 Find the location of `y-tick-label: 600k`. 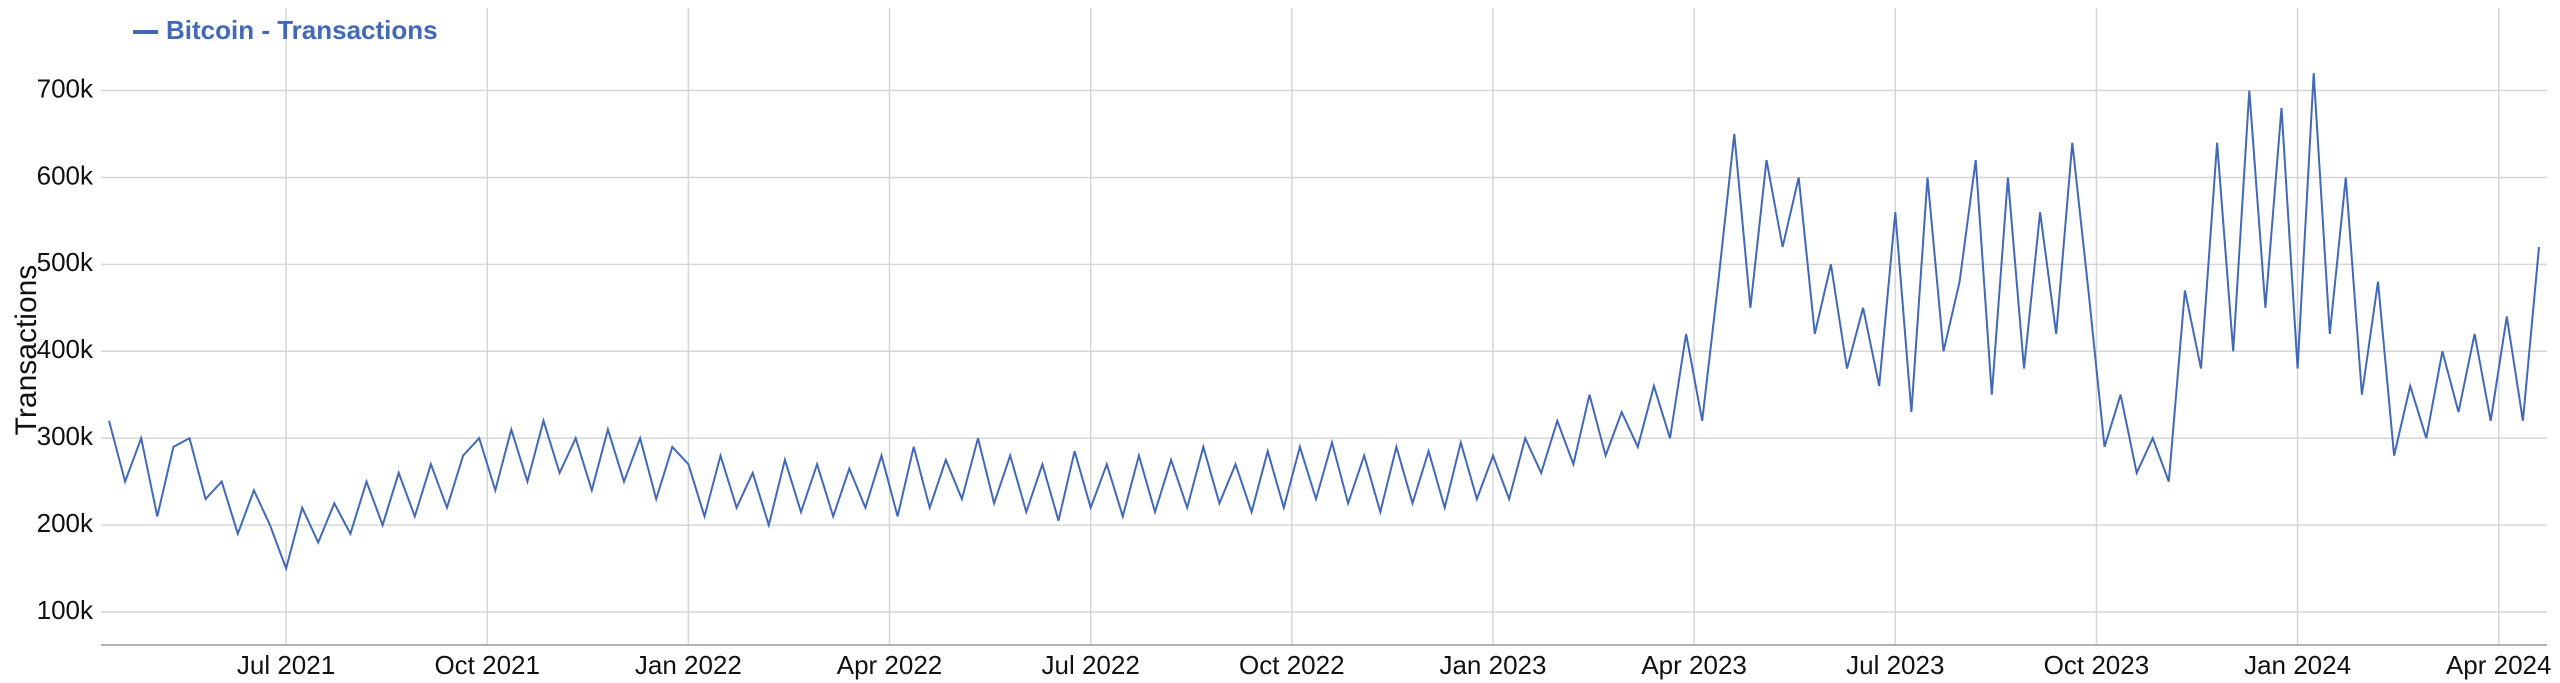

y-tick-label: 600k is located at coordinates (65, 175).